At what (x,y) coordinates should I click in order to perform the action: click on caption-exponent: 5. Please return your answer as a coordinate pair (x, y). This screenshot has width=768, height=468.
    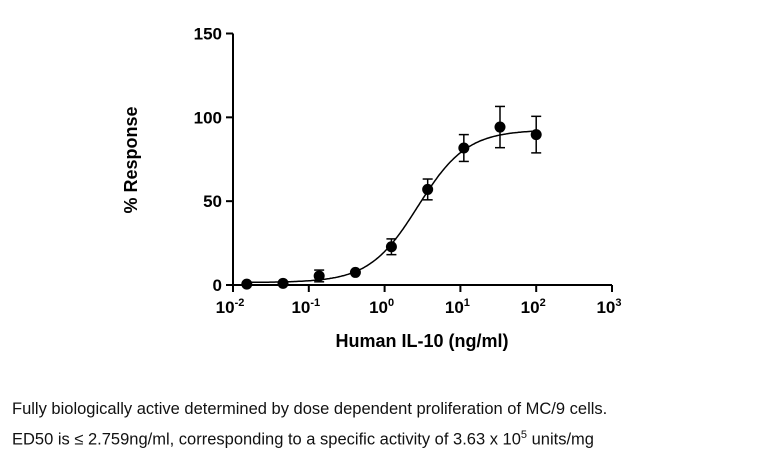
    Looking at the image, I should click on (524, 435).